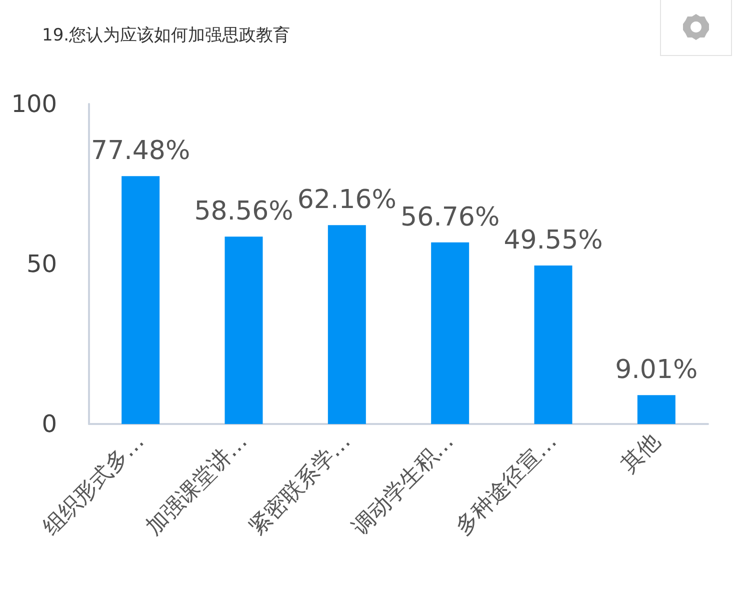 The width and height of the screenshot is (735, 600). Describe the element at coordinates (450, 217) in the screenshot. I see `data-label: 56.76%` at that location.